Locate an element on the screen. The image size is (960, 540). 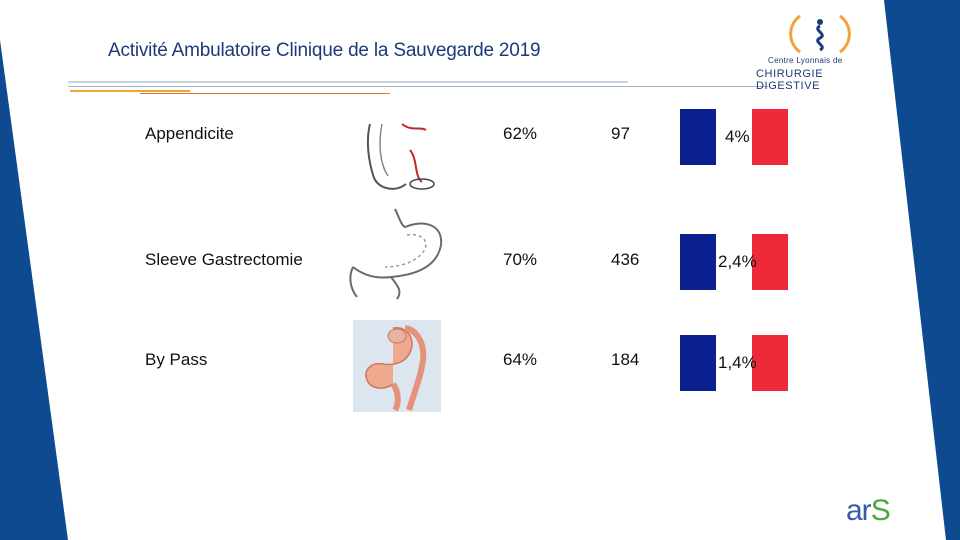
french-flag: 1,4% is located at coordinates (734, 363).